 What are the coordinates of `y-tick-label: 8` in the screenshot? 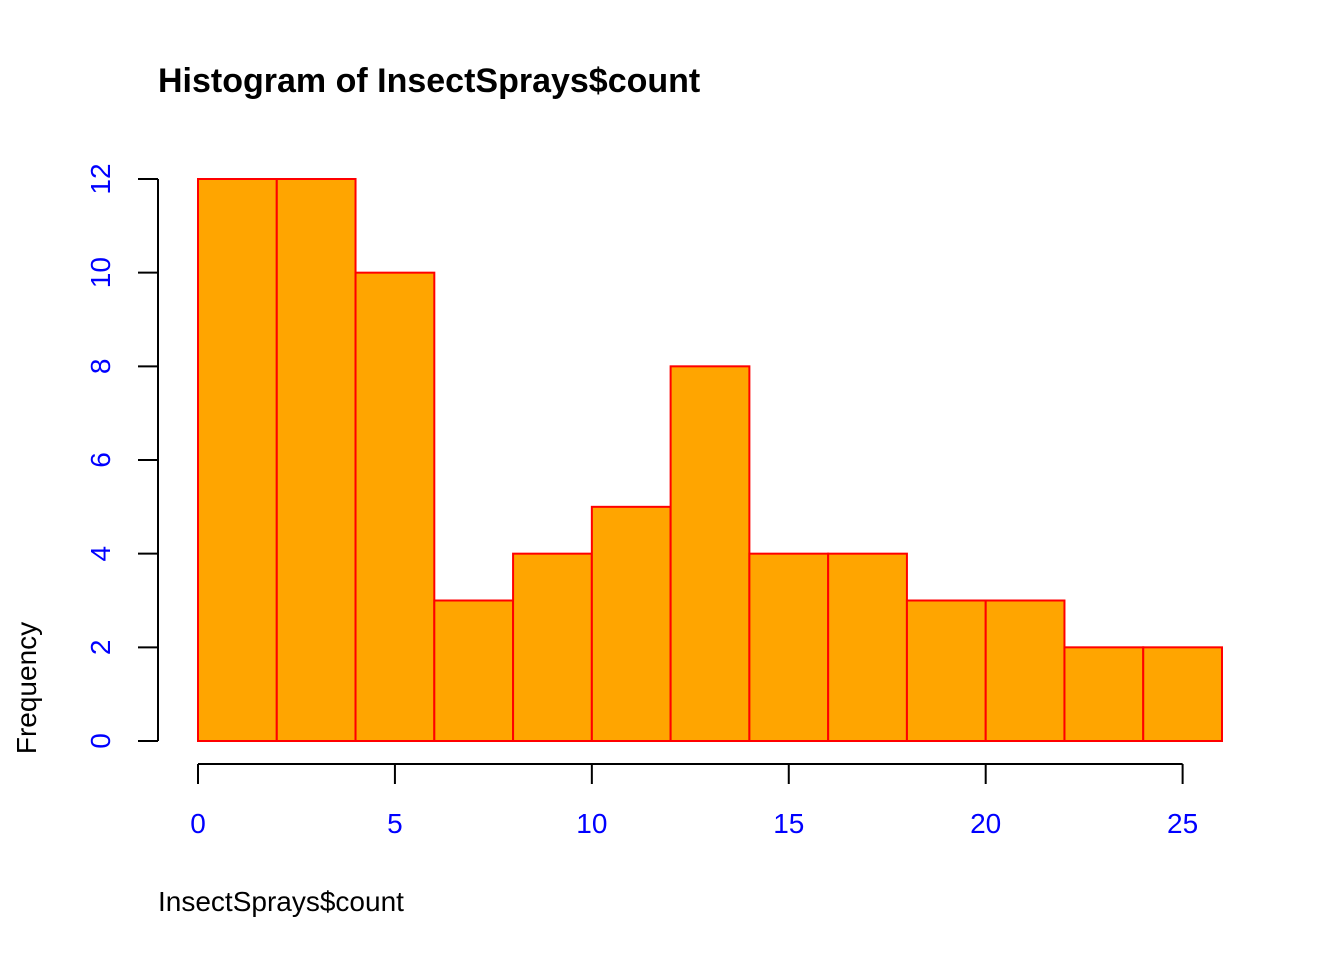 It's located at (100, 367).